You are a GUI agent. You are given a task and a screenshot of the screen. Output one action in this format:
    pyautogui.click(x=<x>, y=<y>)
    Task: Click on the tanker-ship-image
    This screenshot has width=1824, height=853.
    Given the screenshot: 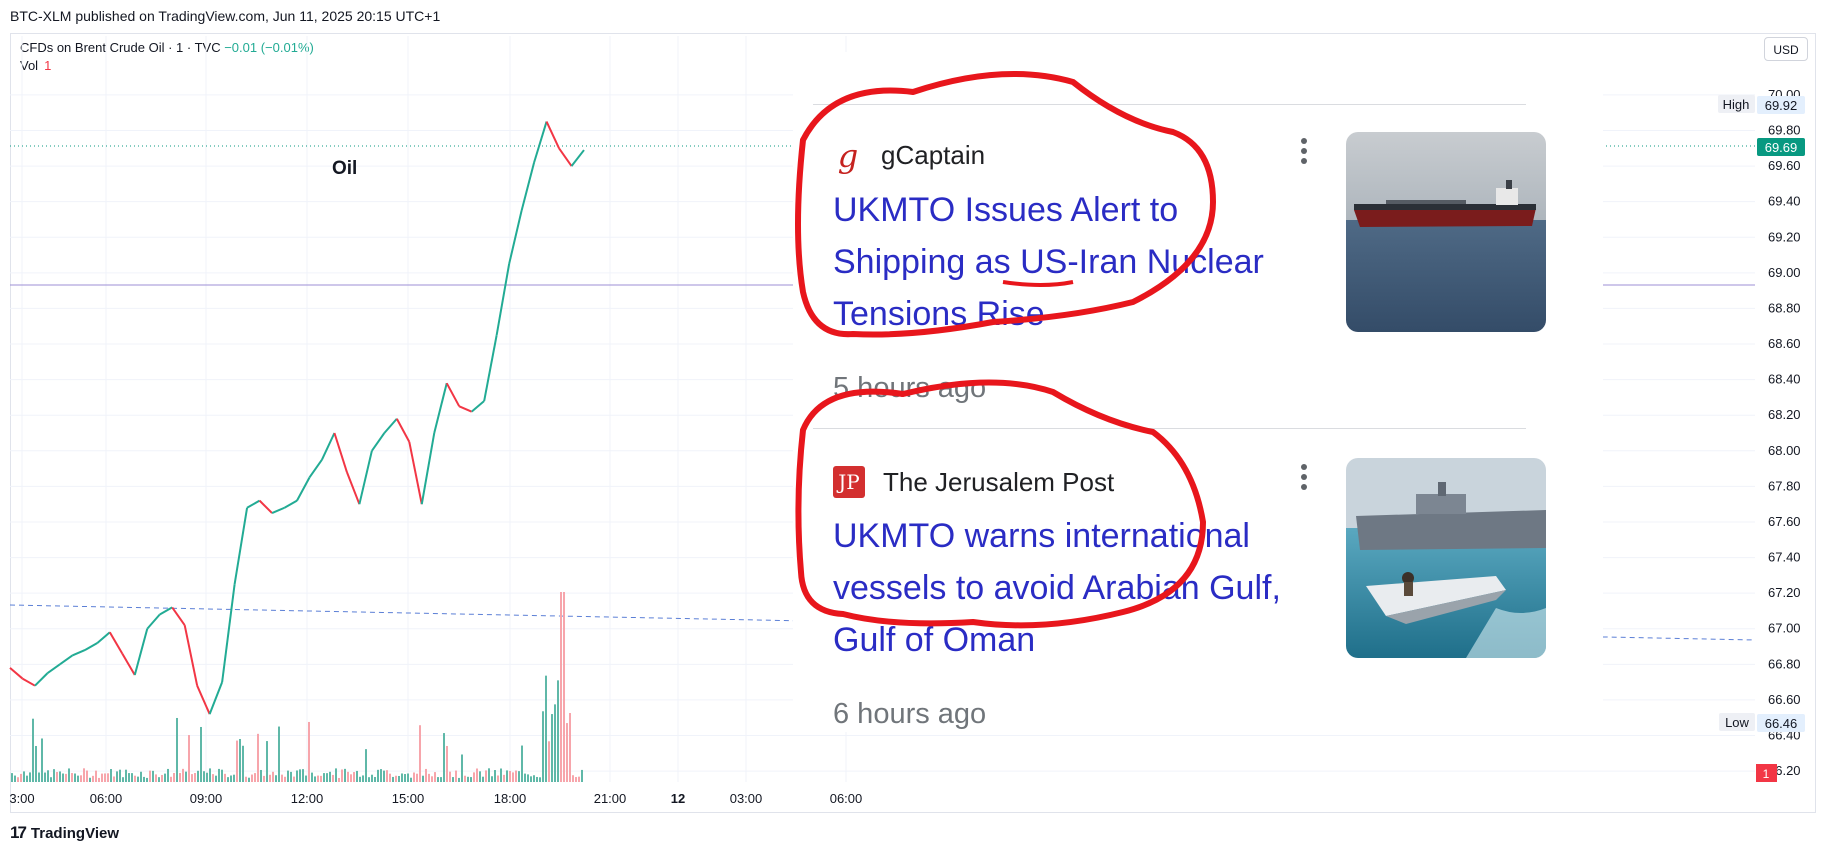 What is the action you would take?
    pyautogui.click(x=1446, y=232)
    